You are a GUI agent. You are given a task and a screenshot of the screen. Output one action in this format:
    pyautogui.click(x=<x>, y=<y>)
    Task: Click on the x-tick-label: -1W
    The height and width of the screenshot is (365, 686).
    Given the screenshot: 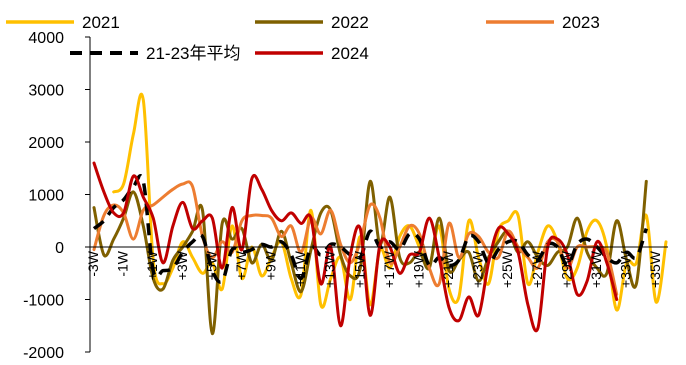 What is the action you would take?
    pyautogui.click(x=123, y=263)
    